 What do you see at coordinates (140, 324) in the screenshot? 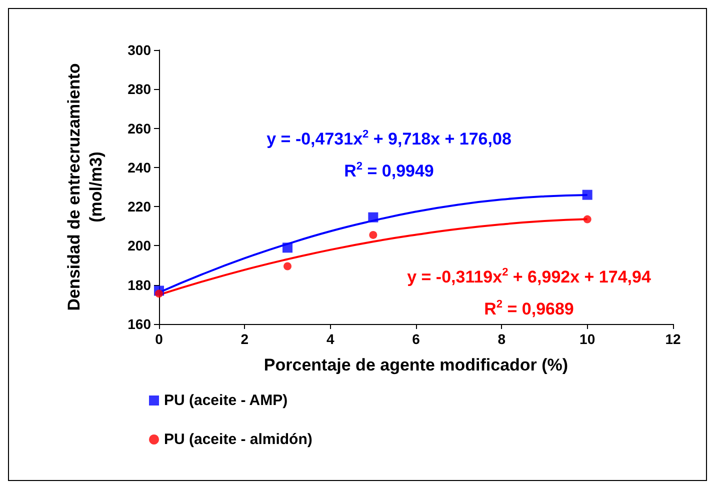
I see `y-tick-label: 160` at bounding box center [140, 324].